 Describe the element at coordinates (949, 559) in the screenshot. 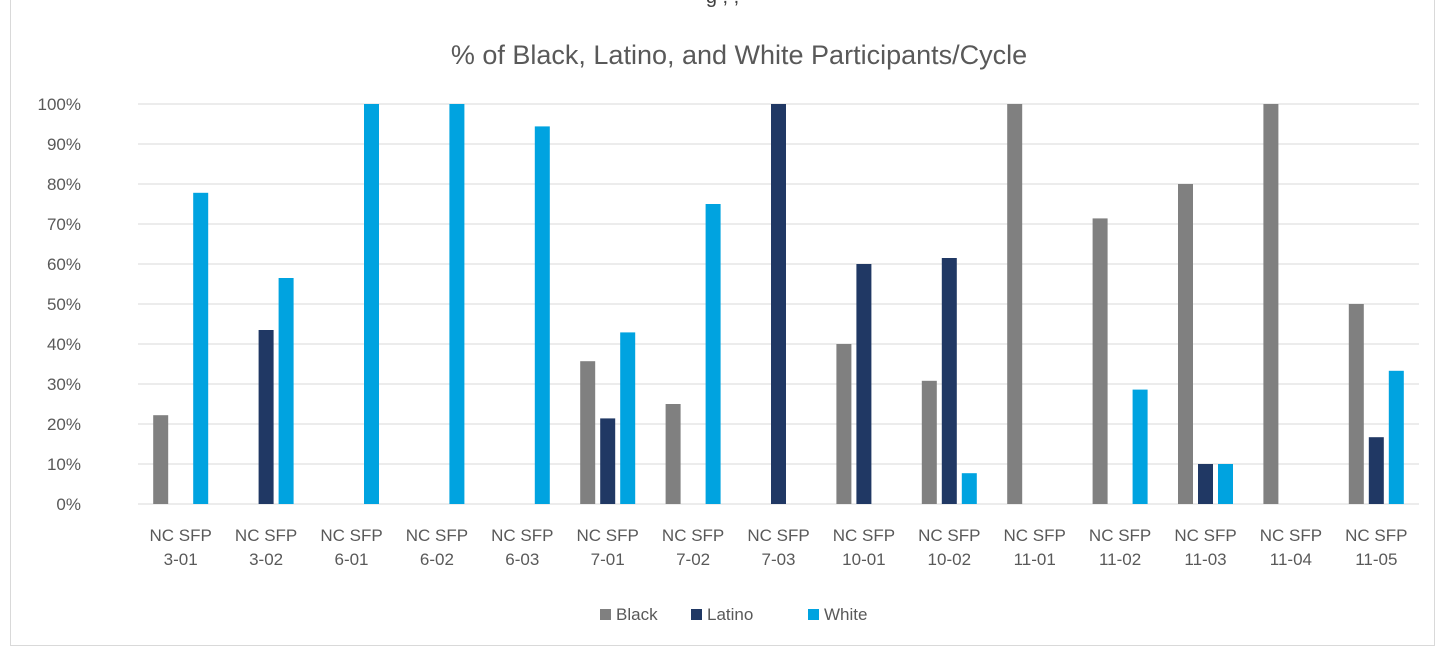

I see `x-tick-label: 10-02` at that location.